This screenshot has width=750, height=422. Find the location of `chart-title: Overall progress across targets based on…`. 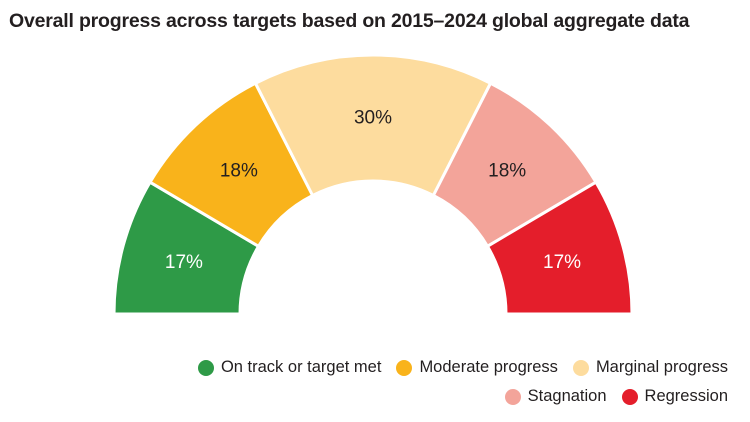

chart-title: Overall progress across targets based on… is located at coordinates (349, 21).